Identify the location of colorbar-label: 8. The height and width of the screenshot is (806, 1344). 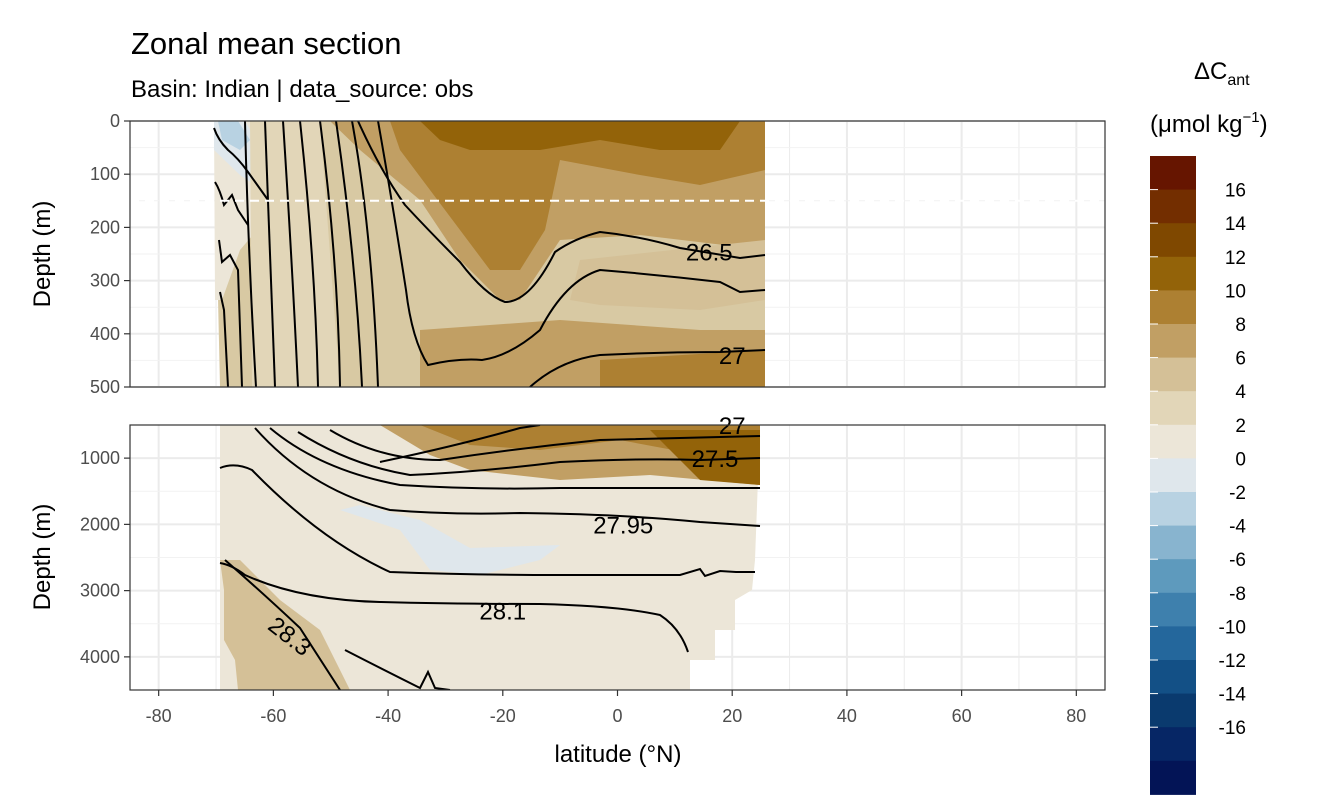
(1240, 325).